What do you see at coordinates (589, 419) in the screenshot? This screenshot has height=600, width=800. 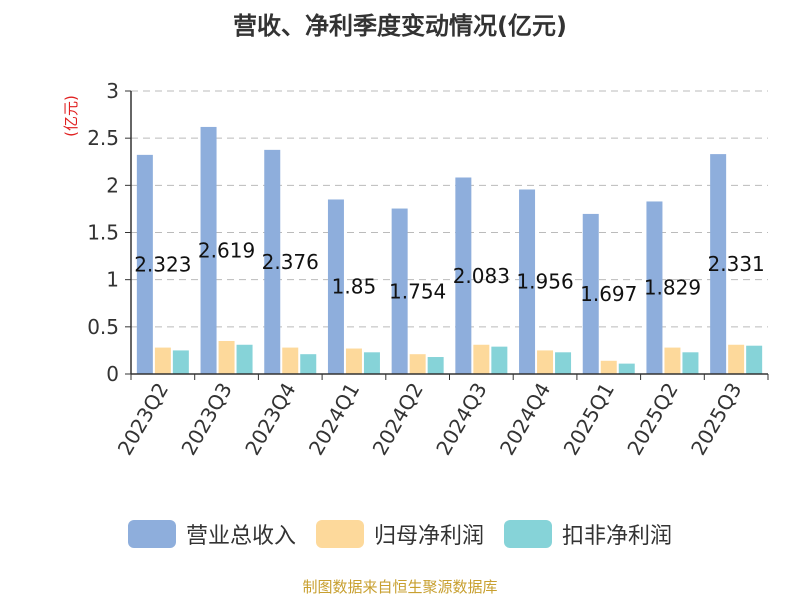 I see `x-tick-label: 2025Q1` at bounding box center [589, 419].